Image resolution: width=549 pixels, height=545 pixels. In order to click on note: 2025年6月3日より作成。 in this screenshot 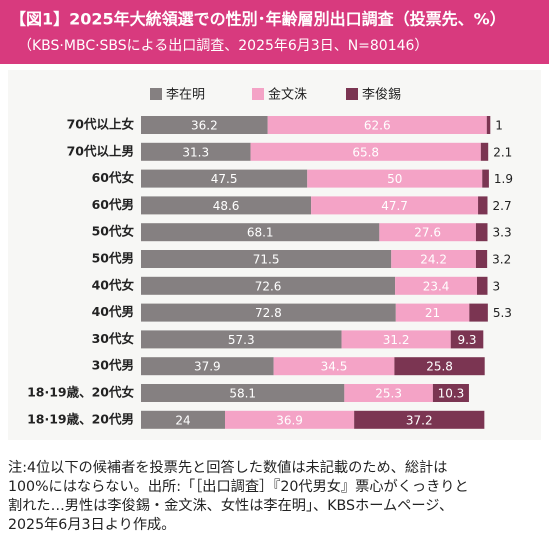, I will do `click(91, 525)`.